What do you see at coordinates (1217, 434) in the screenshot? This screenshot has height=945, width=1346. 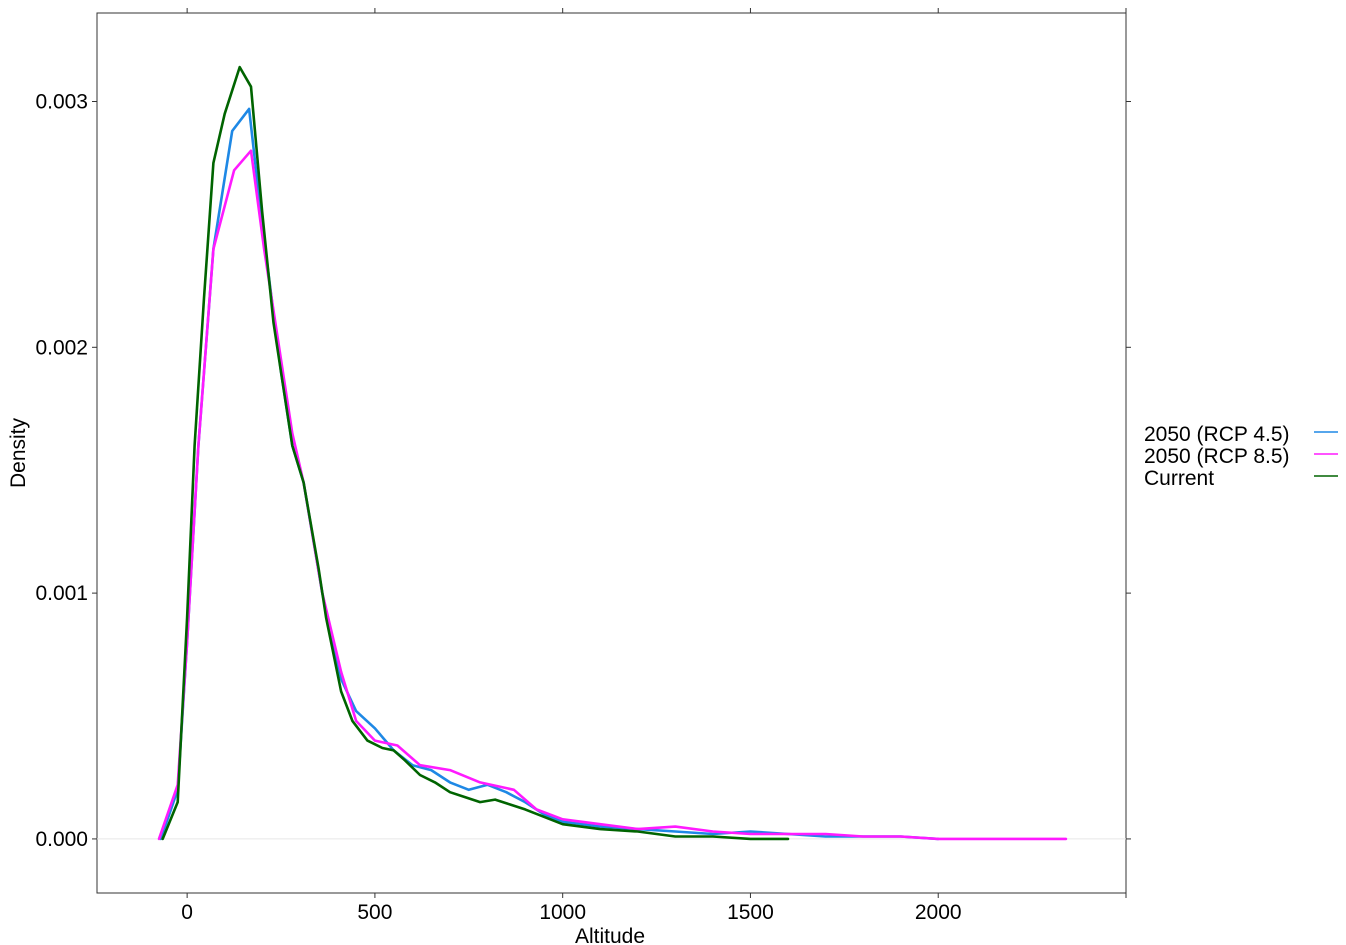 I see `legend-label-2050-rcp-4-5: 2050 (RCP 4.5)` at bounding box center [1217, 434].